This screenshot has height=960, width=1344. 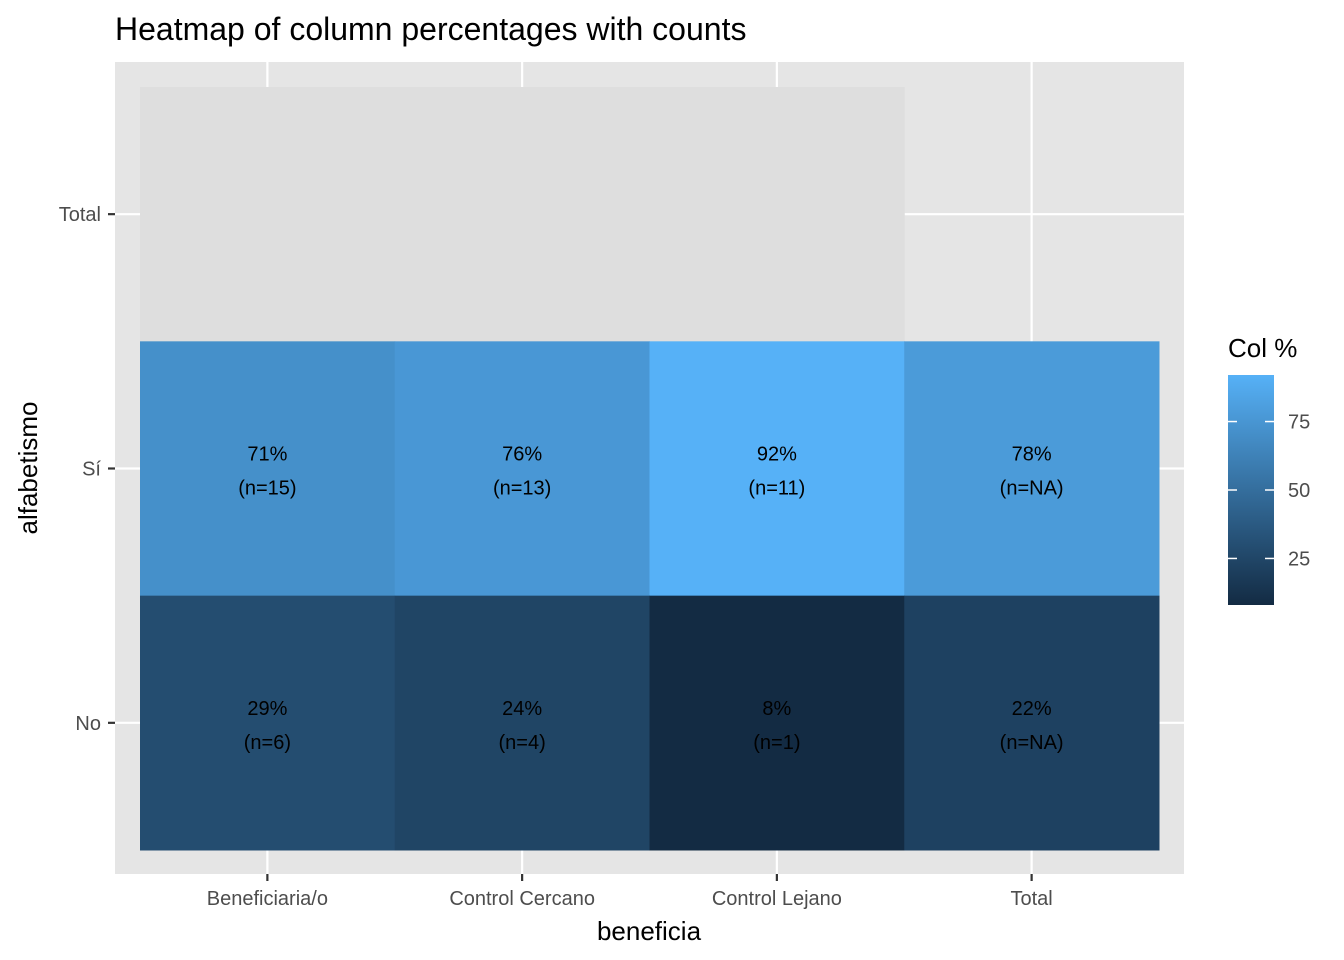 What do you see at coordinates (776, 488) in the screenshot?
I see `cell-count-label: (n=11)` at bounding box center [776, 488].